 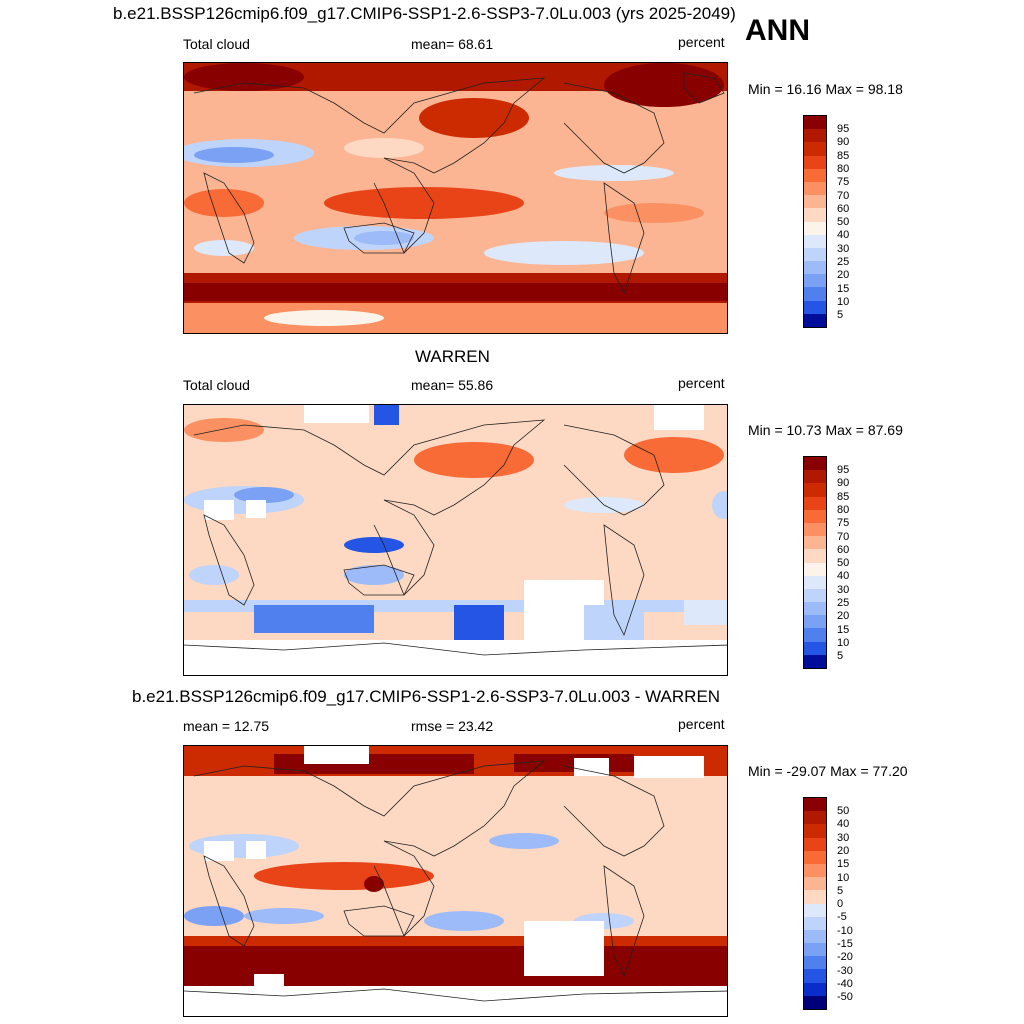 What do you see at coordinates (701, 724) in the screenshot?
I see `panel3-units-label: percent` at bounding box center [701, 724].